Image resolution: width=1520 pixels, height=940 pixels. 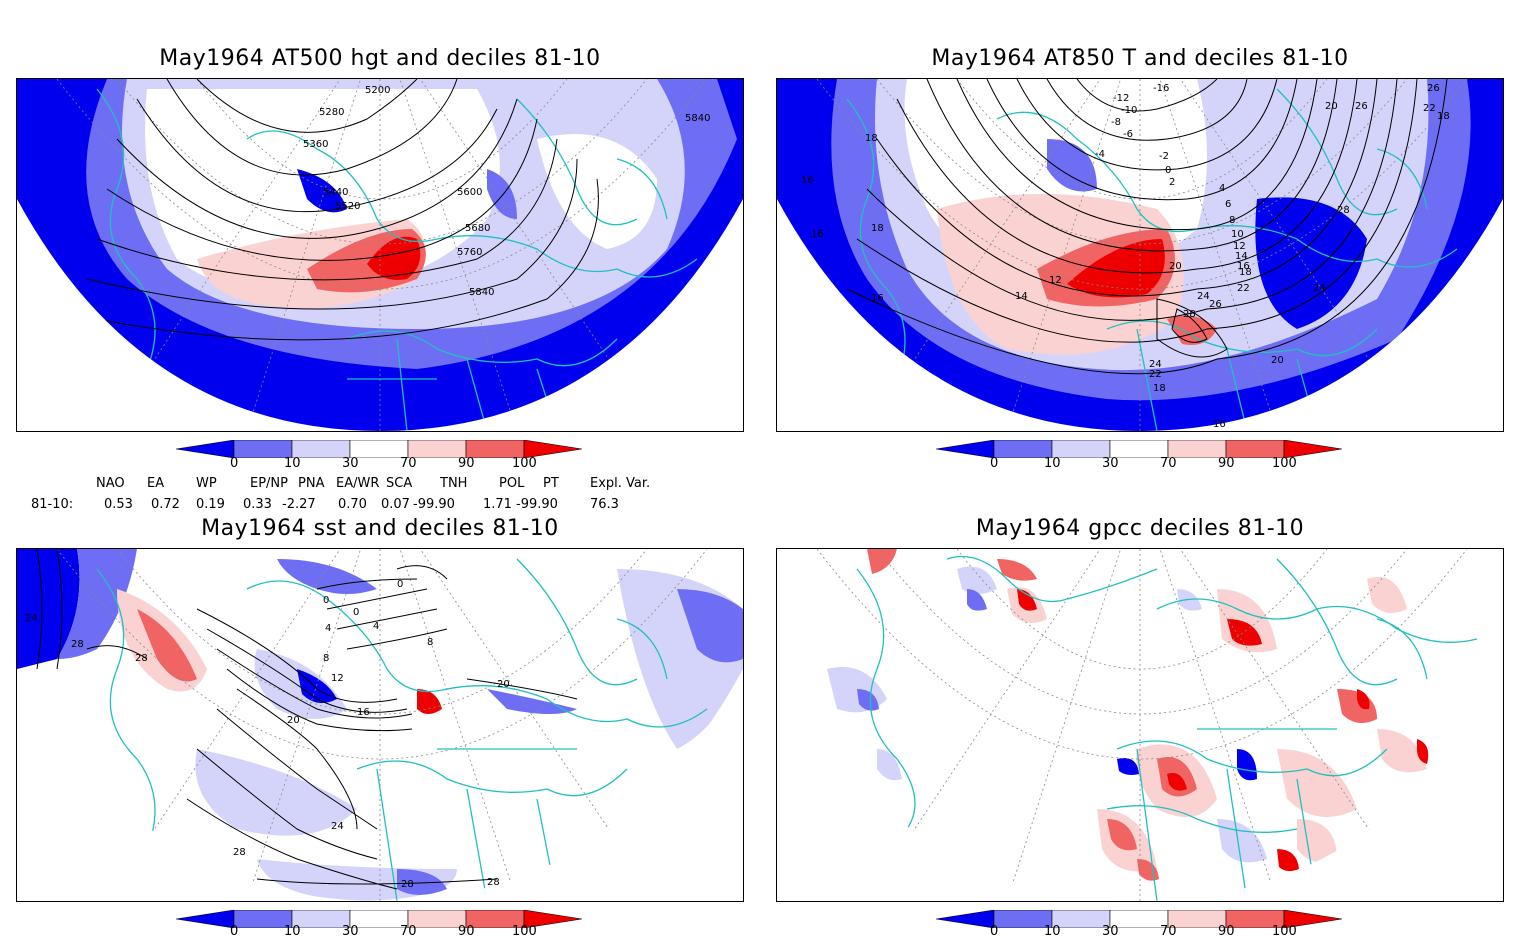 What do you see at coordinates (537, 504) in the screenshot?
I see `index-value: -99.90` at bounding box center [537, 504].